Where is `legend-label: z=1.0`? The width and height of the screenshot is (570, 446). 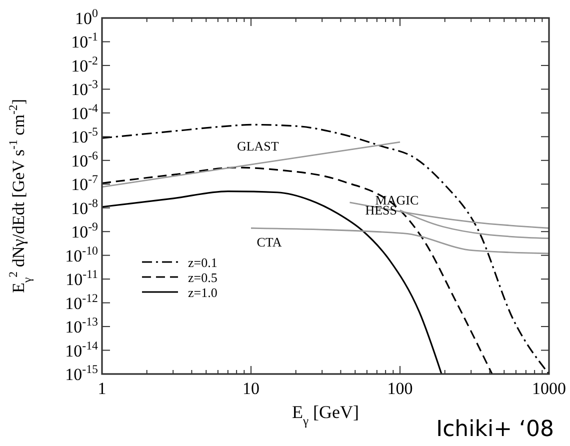
legend-label: z=1.0 is located at coordinates (203, 292).